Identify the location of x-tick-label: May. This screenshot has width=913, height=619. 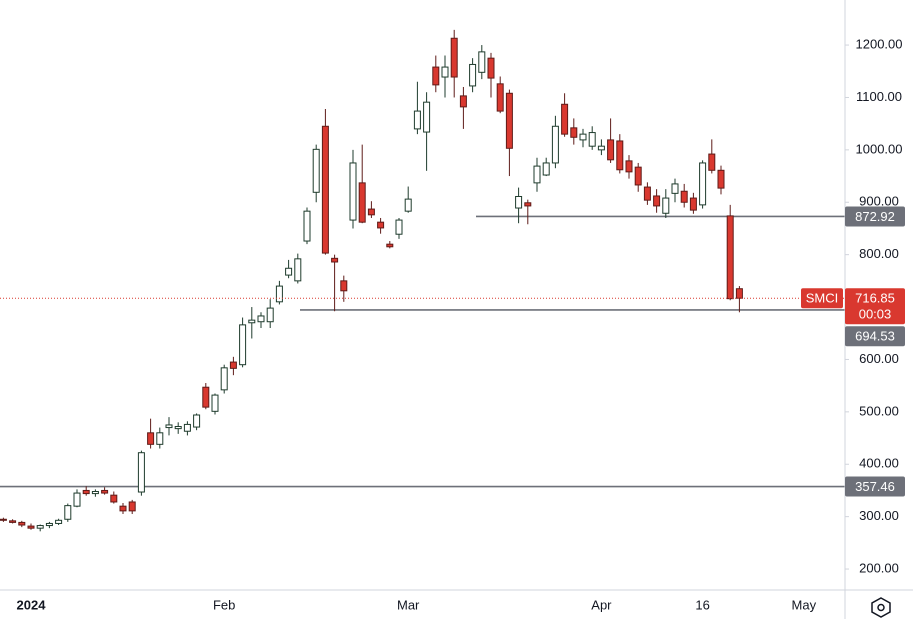
(804, 604).